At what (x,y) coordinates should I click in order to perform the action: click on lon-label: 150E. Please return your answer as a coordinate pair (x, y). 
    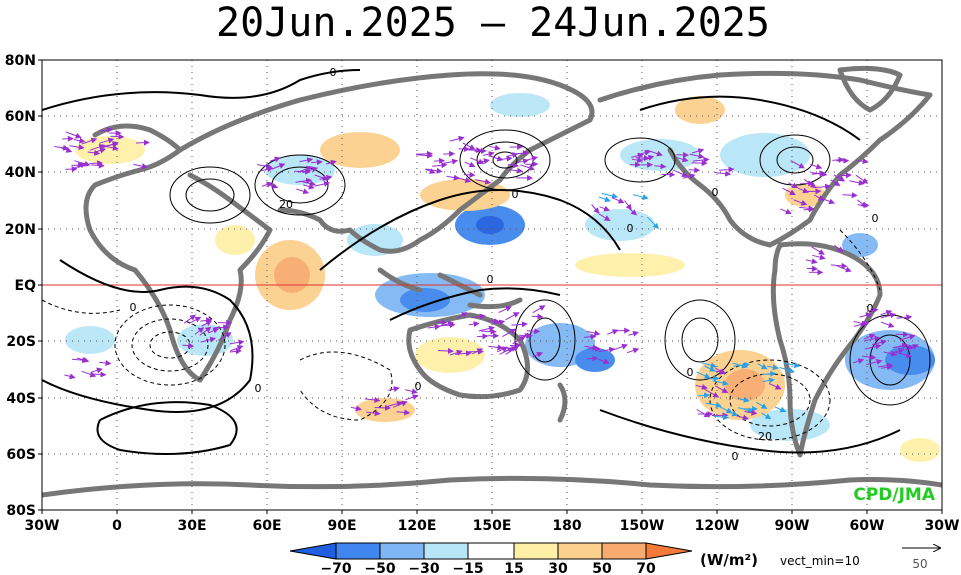
    Looking at the image, I should click on (492, 526).